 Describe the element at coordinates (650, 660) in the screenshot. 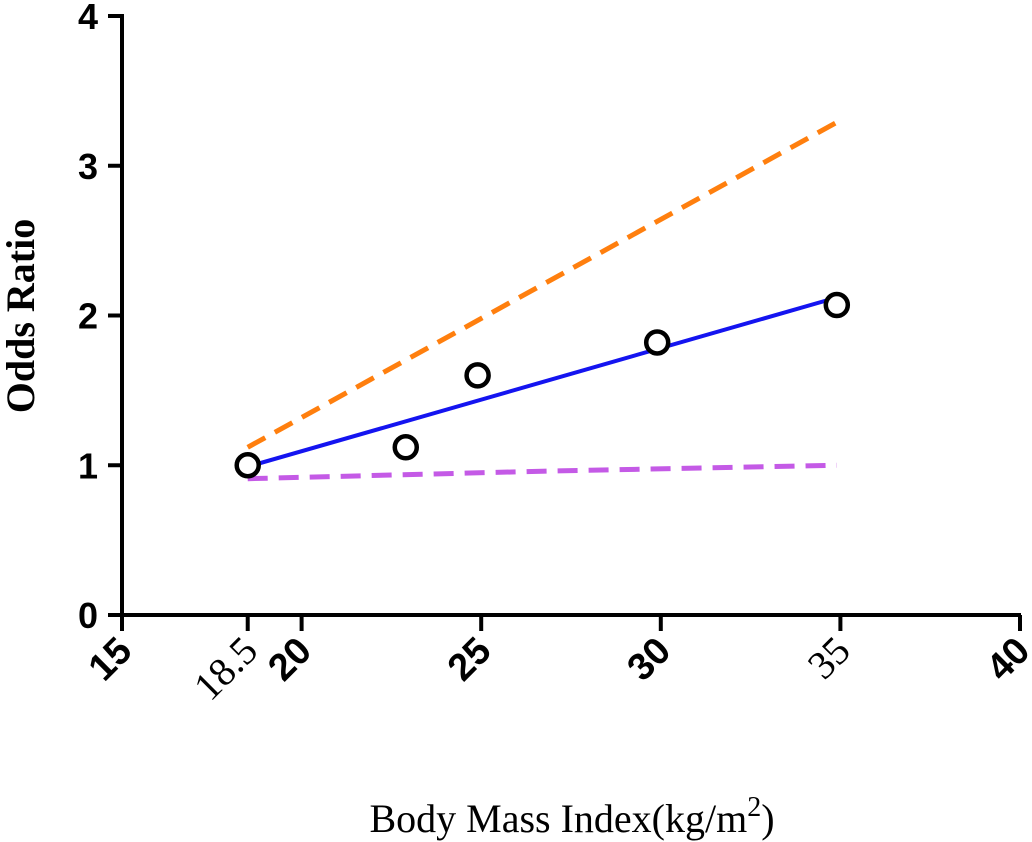

I see `x-tick-label: 30` at that location.